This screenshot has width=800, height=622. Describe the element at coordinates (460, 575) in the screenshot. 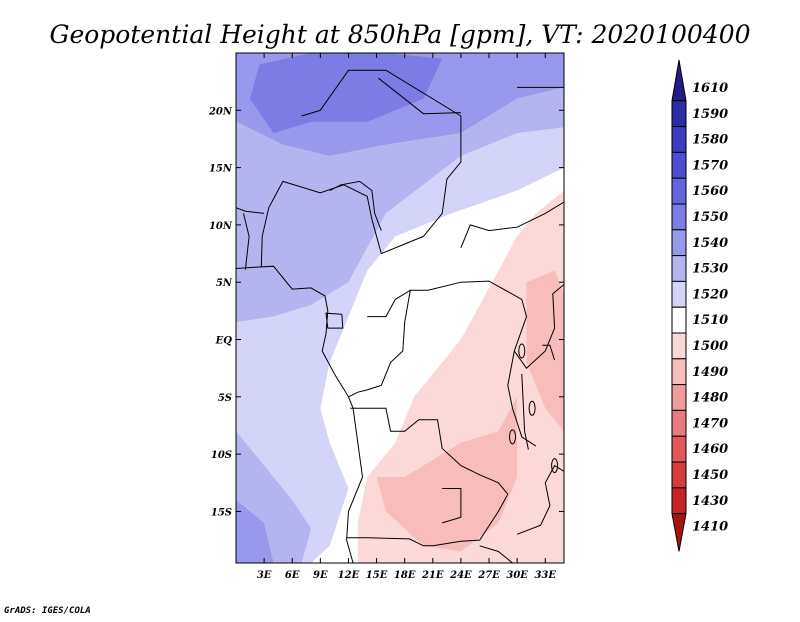

I see `x-tick-label: 24E` at that location.